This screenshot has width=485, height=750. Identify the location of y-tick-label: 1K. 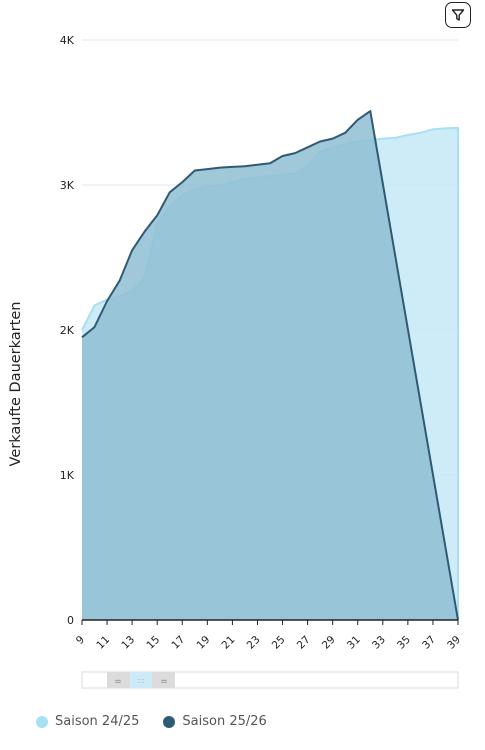
(67, 475).